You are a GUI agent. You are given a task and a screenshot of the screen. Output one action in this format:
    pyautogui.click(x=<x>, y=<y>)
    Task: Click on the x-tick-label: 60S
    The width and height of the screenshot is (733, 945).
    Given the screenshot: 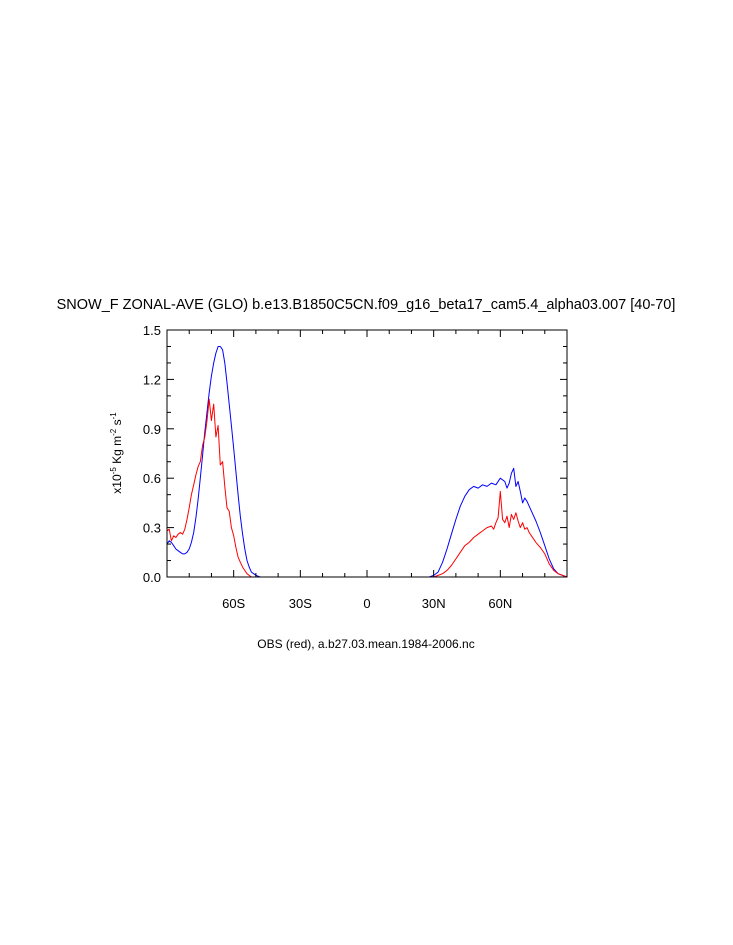 What is the action you would take?
    pyautogui.click(x=233, y=603)
    